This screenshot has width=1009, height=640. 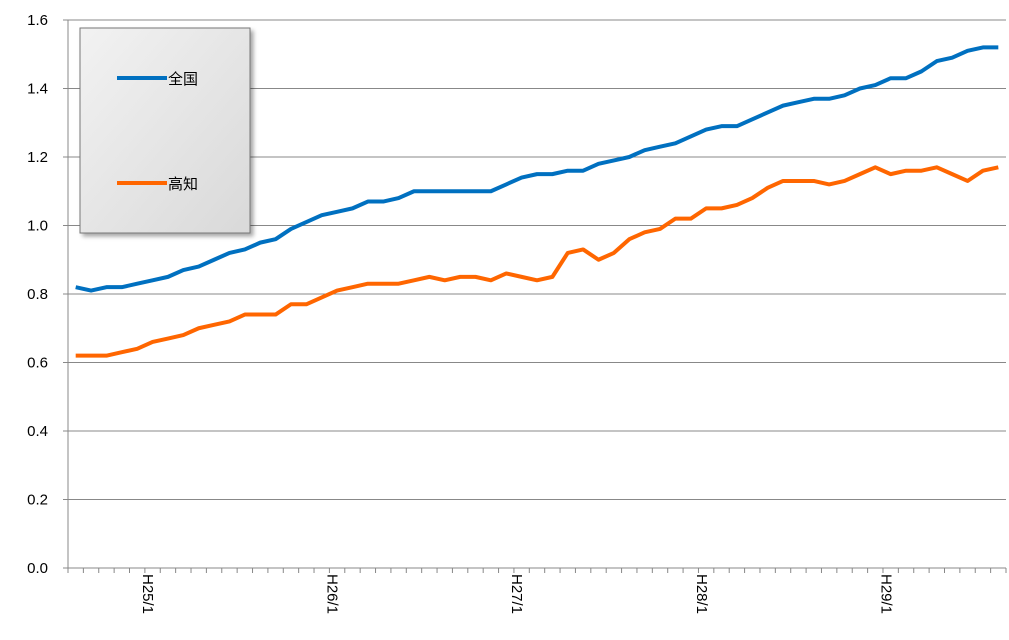 What do you see at coordinates (37, 226) in the screenshot?
I see `y-tick-label: 1.0` at bounding box center [37, 226].